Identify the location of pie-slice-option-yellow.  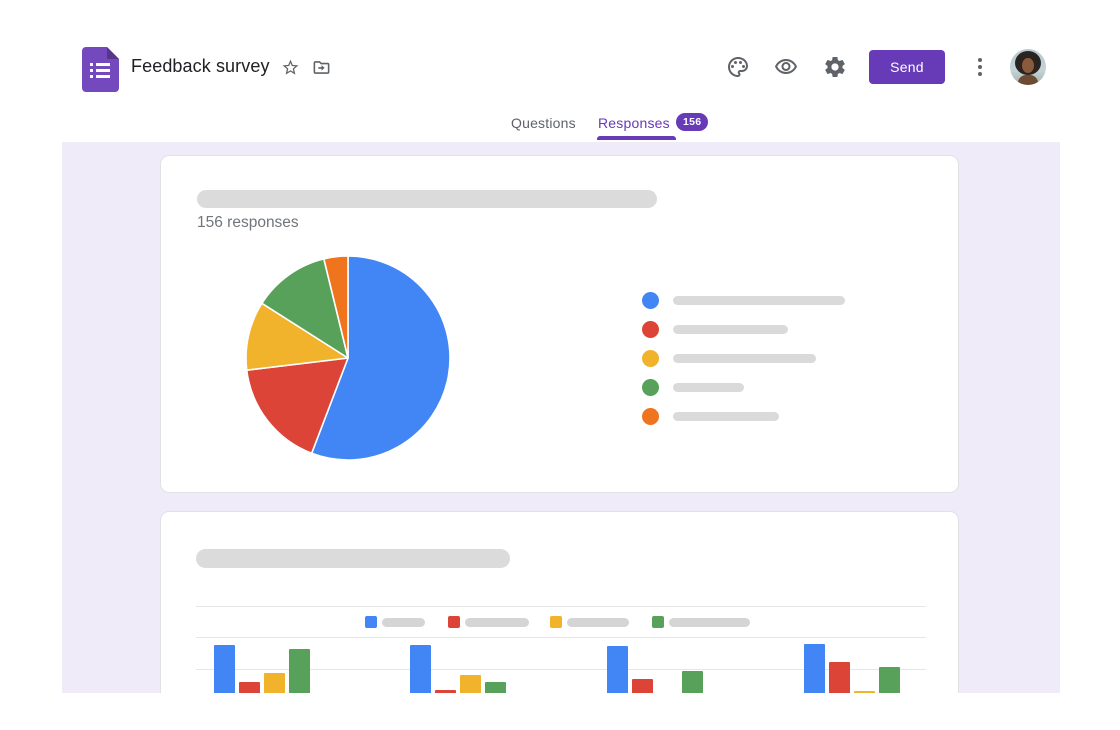
(297, 336).